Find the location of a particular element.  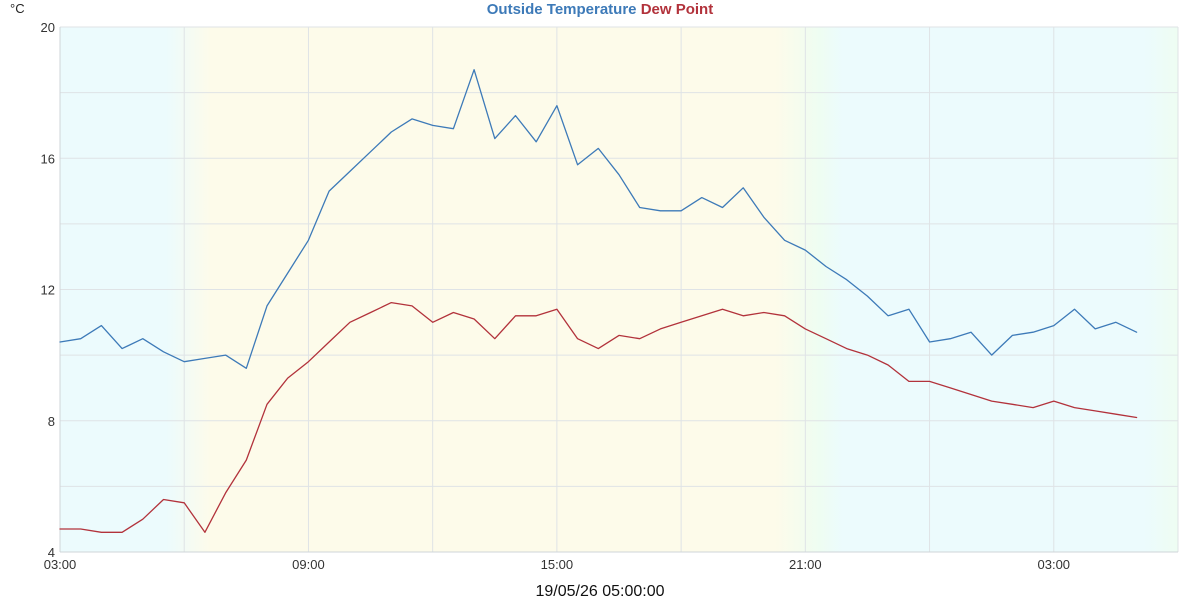

legend-dew-point: Dew Point is located at coordinates (677, 9).